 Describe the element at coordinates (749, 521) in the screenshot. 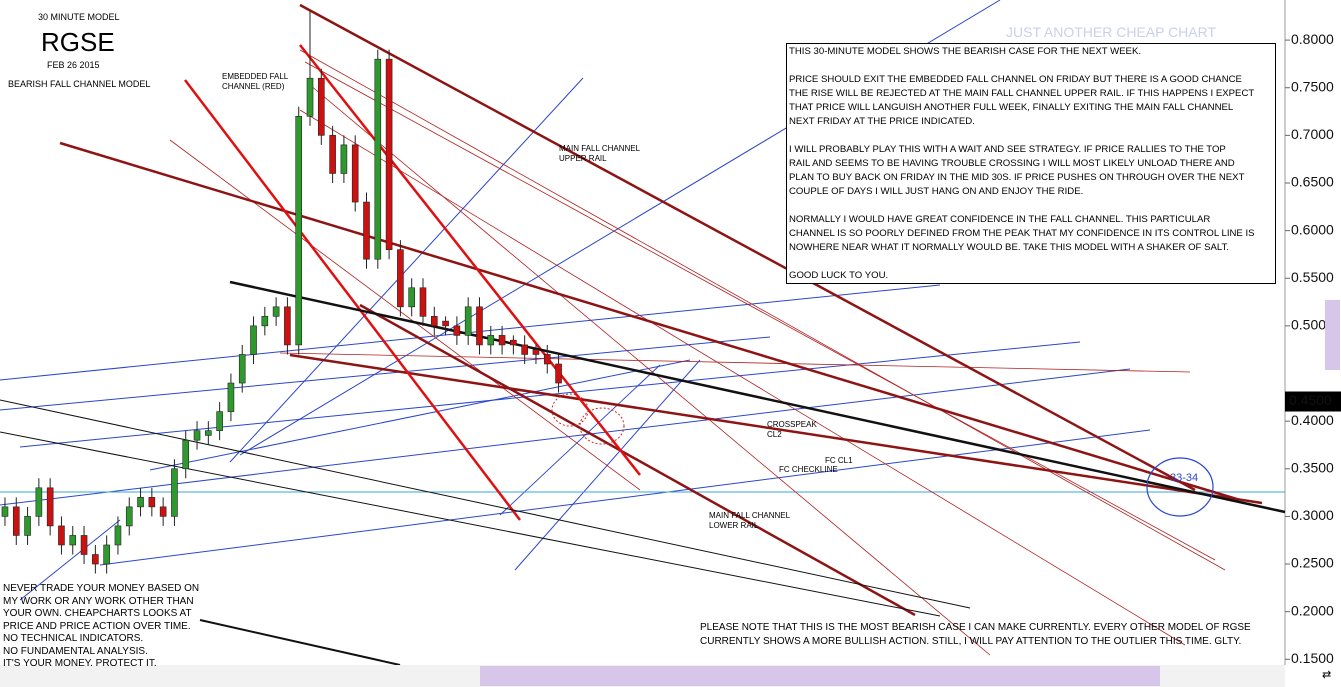

I see `annotation: MAIN FALL CHANNEL LOWER RAIL` at that location.